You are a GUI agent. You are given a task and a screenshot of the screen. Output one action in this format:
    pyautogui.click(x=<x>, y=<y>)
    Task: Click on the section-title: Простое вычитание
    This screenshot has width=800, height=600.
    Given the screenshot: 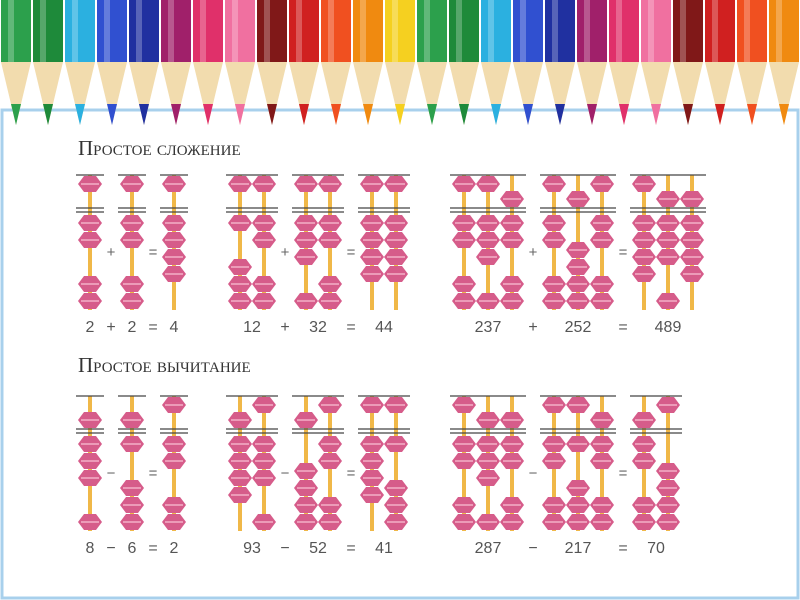 What is the action you would take?
    pyautogui.click(x=164, y=365)
    